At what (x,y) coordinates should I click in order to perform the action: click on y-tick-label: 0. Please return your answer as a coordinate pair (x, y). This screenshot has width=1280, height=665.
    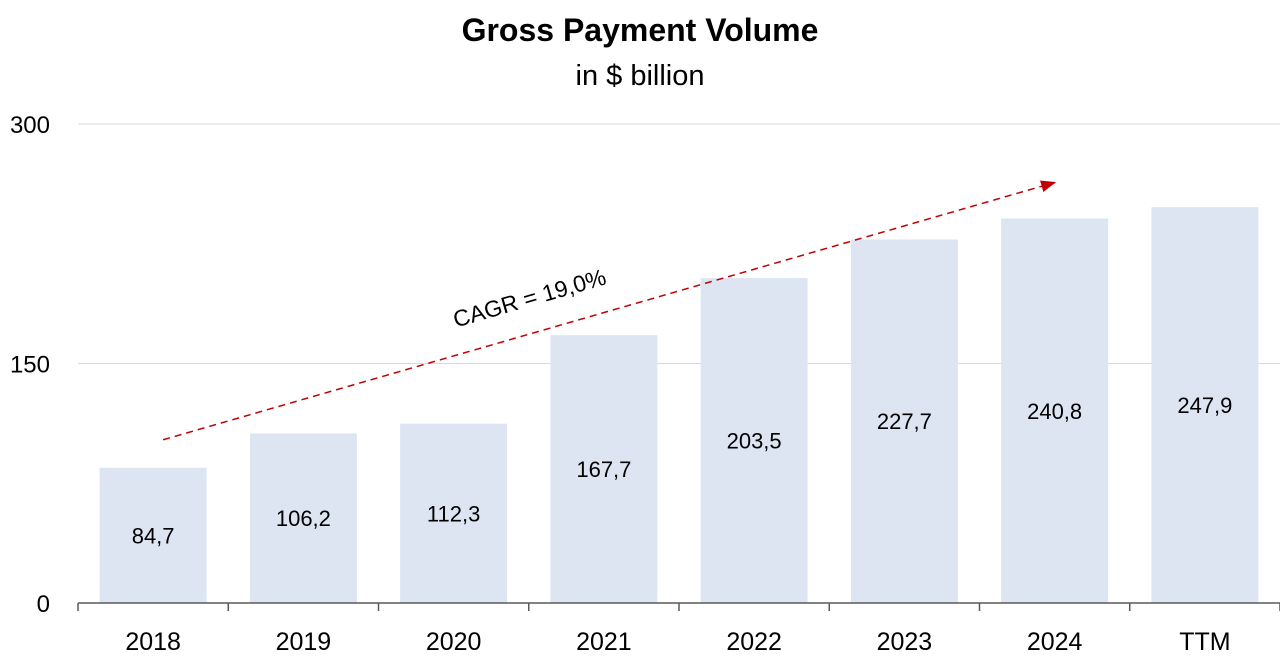
    Looking at the image, I should click on (43, 604).